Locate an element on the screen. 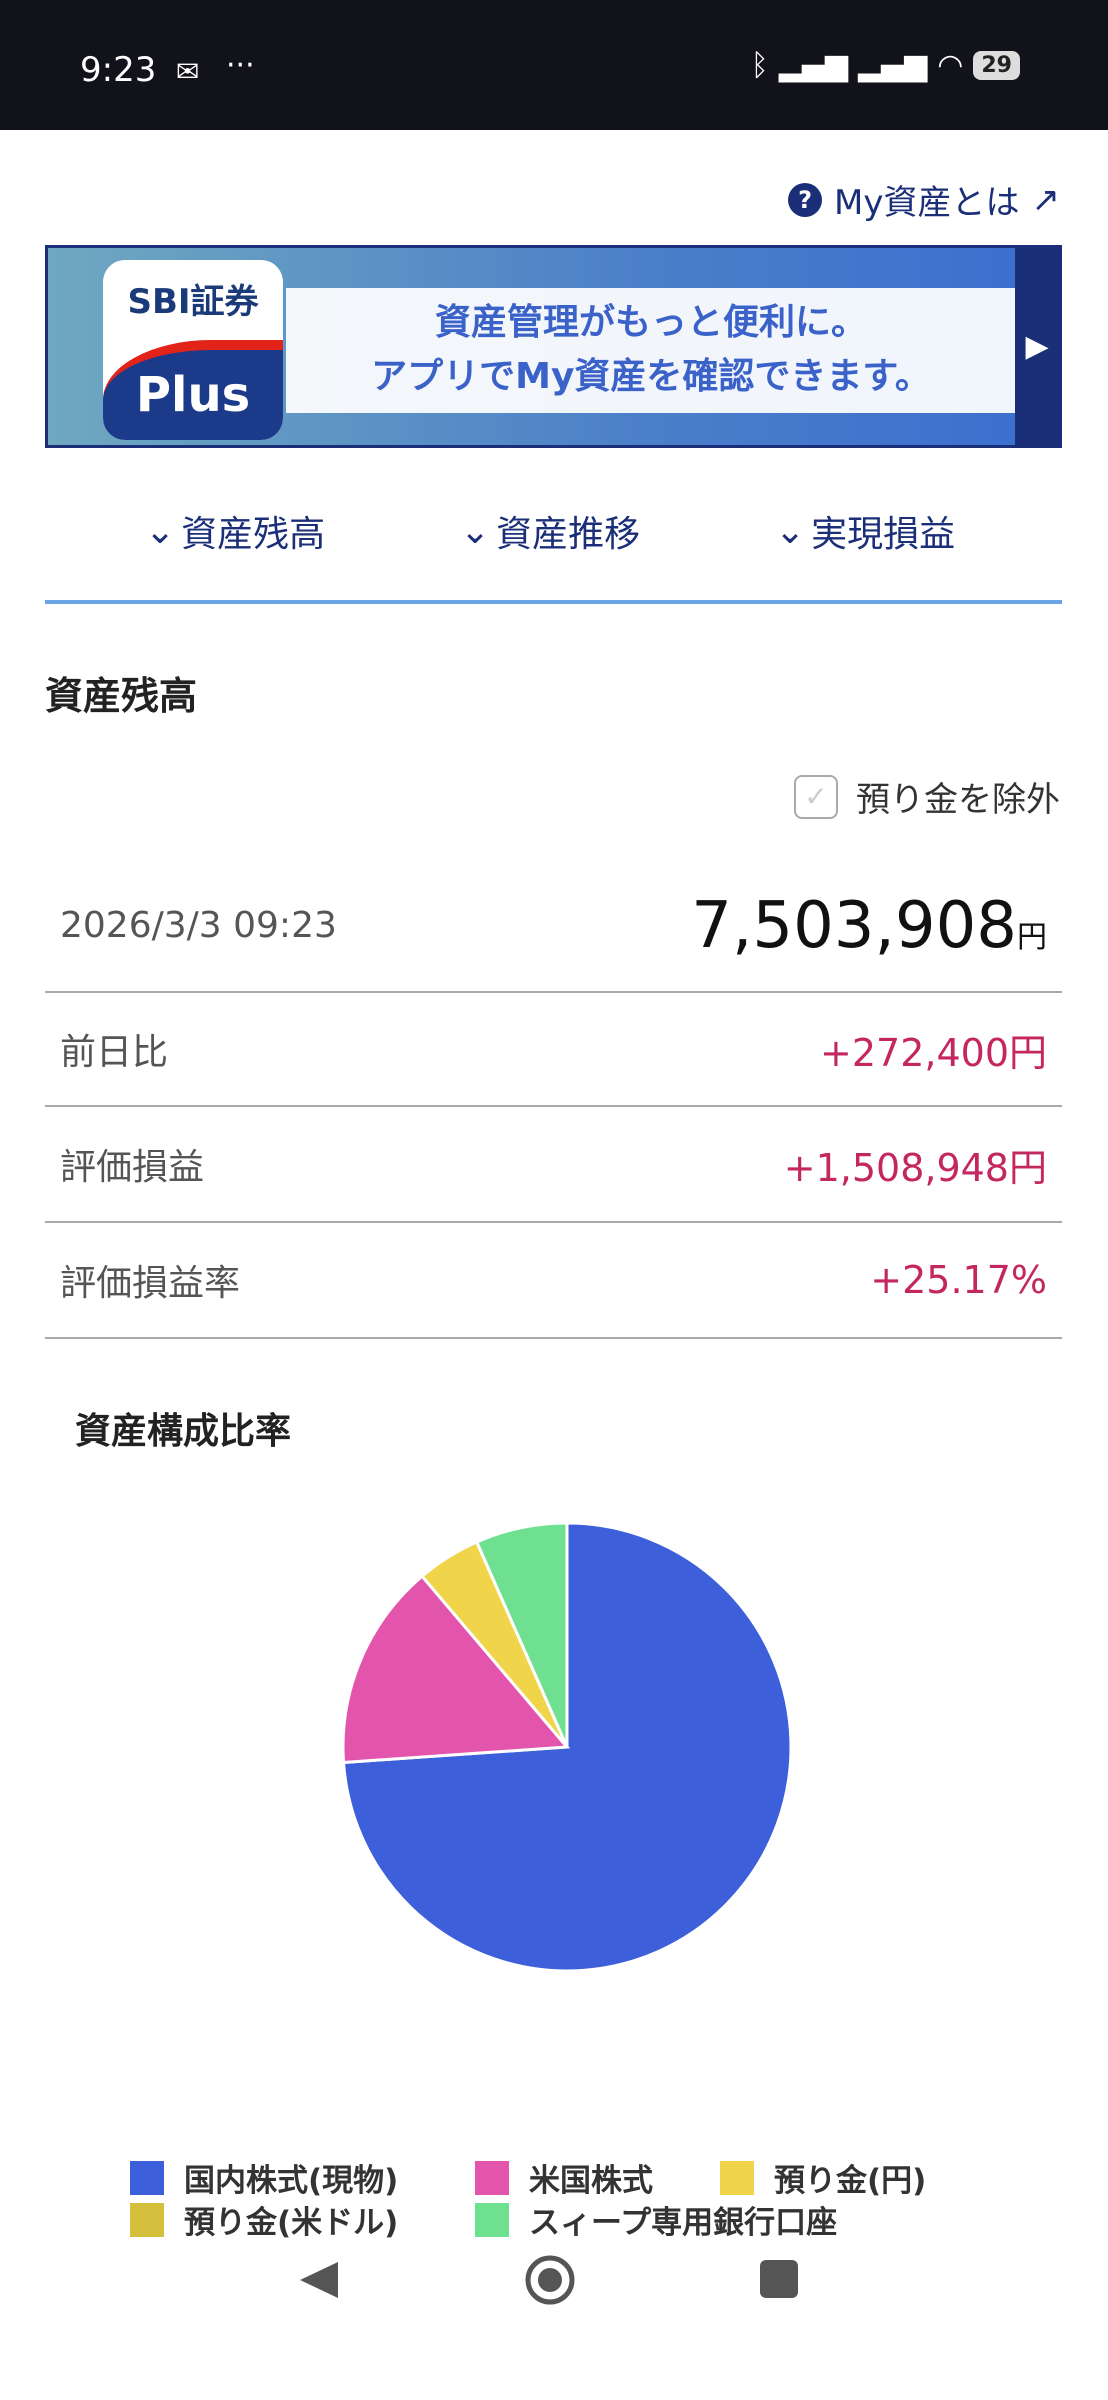 The image size is (1108, 2400). checkbox-label: 預り金を除外 is located at coordinates (958, 800).